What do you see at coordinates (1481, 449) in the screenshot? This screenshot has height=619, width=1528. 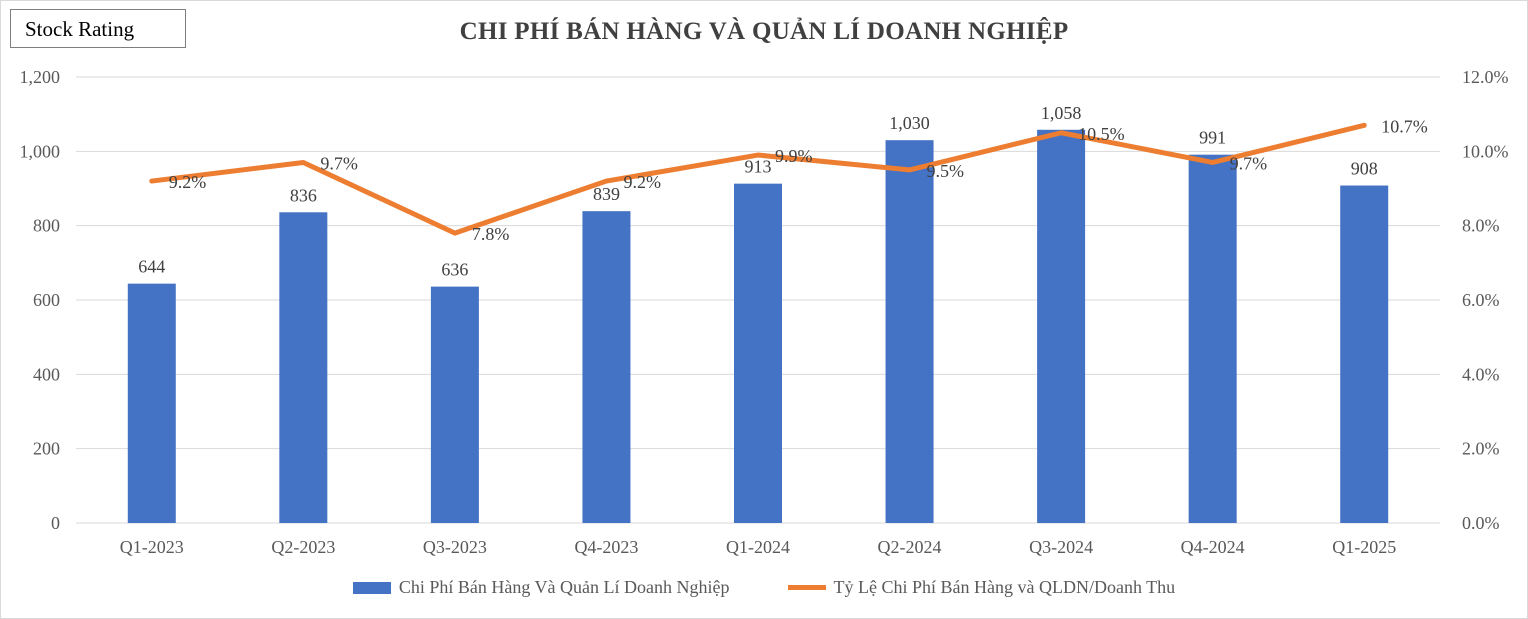 I see `y-right-tick-label: 2.0%` at bounding box center [1481, 449].